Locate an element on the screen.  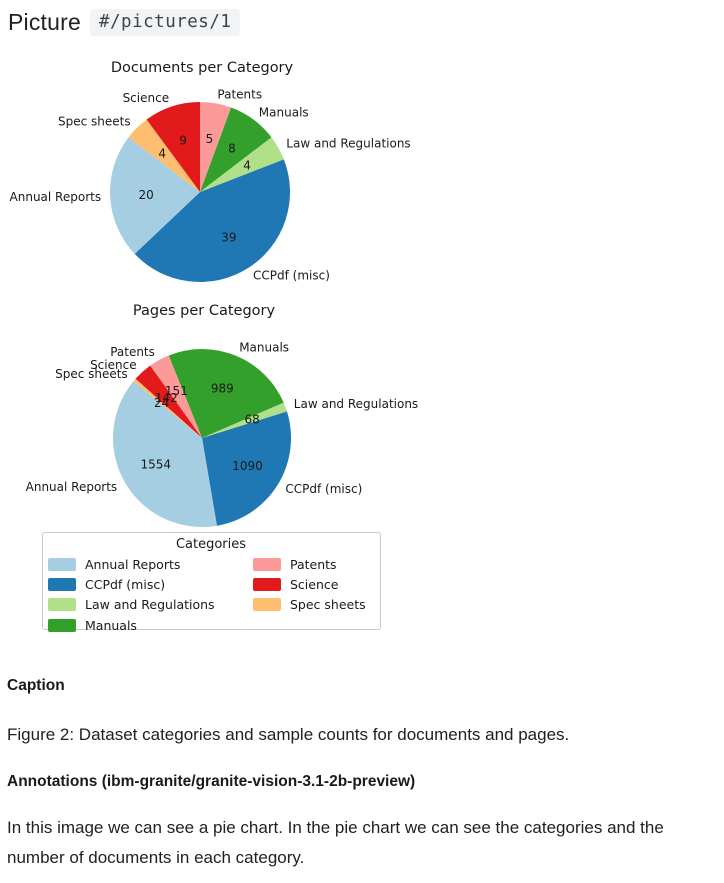
legend-title: Categories is located at coordinates (211, 544).